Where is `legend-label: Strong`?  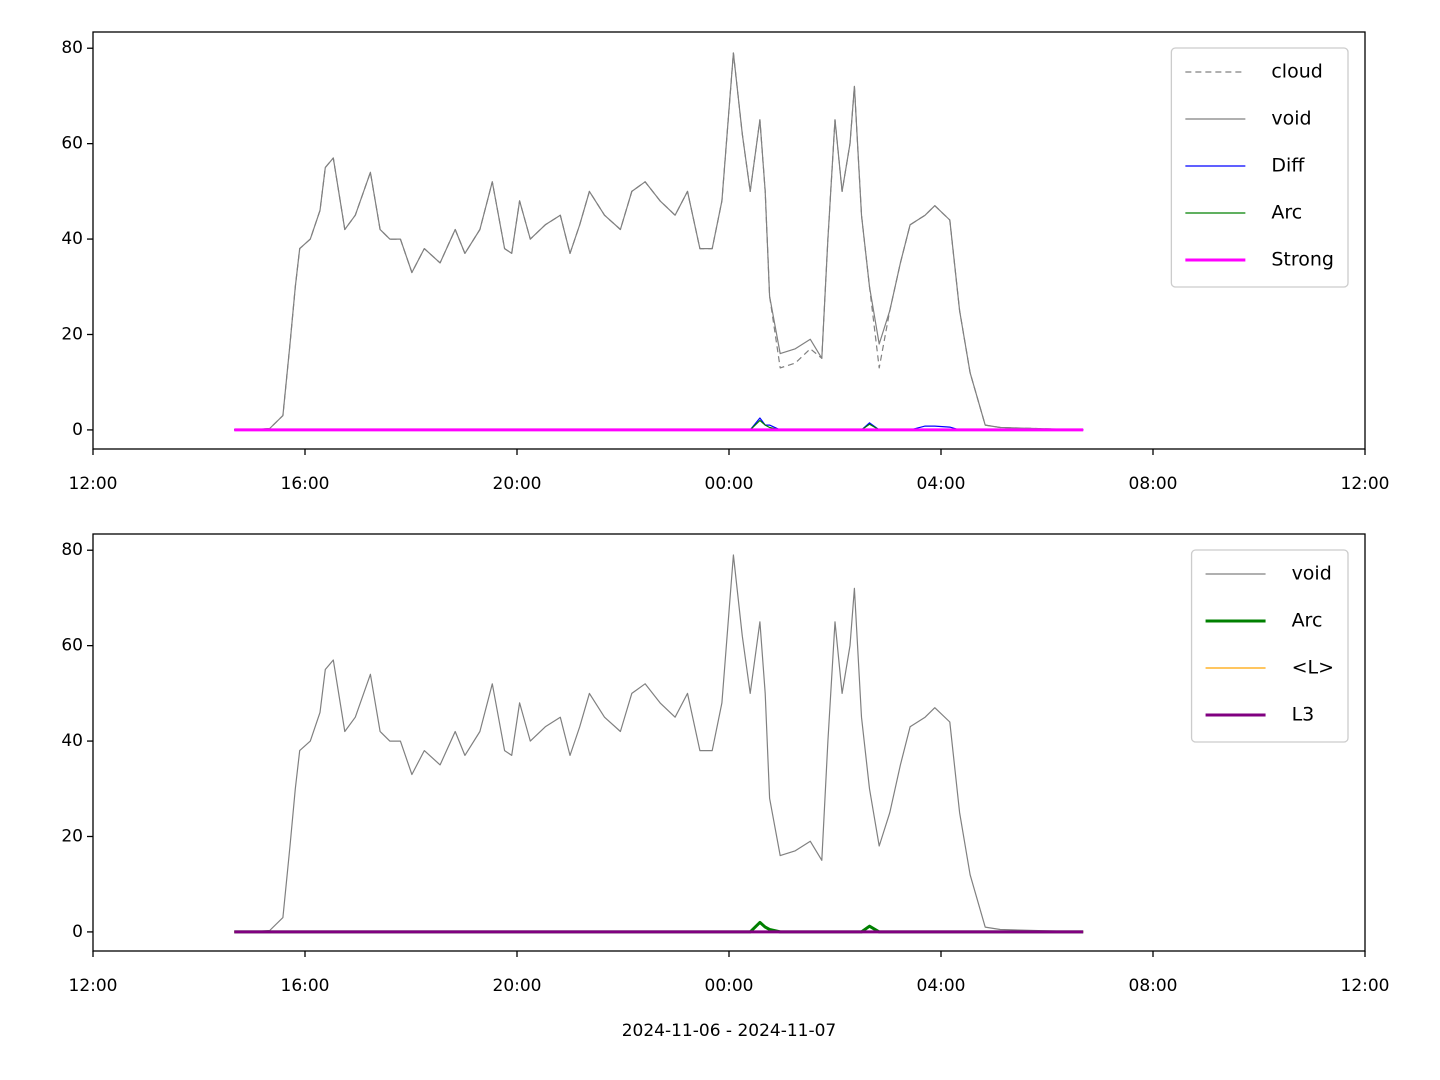
legend-label: Strong is located at coordinates (1302, 260).